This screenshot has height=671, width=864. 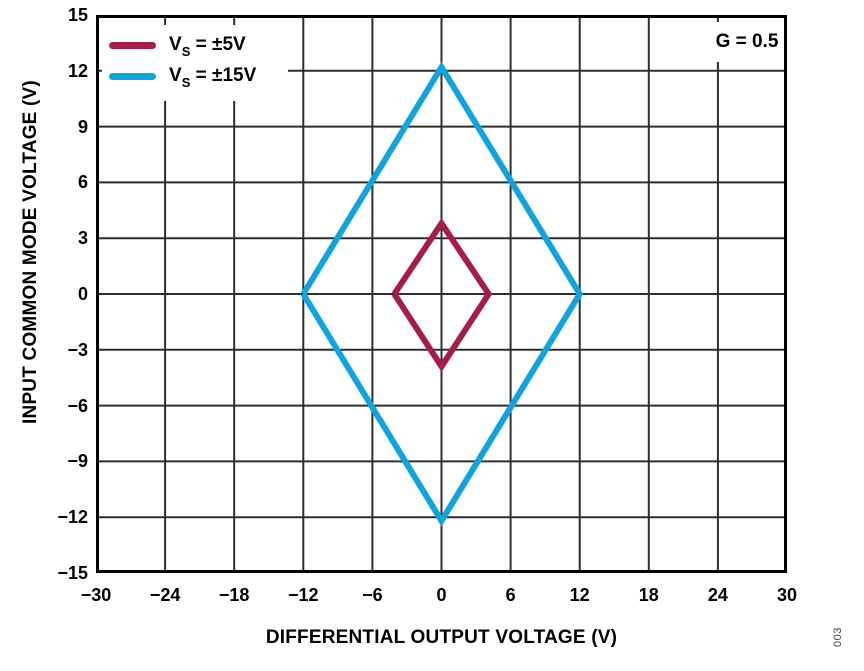 What do you see at coordinates (175, 44) in the screenshot?
I see `legend-label-vs5-pre: V` at bounding box center [175, 44].